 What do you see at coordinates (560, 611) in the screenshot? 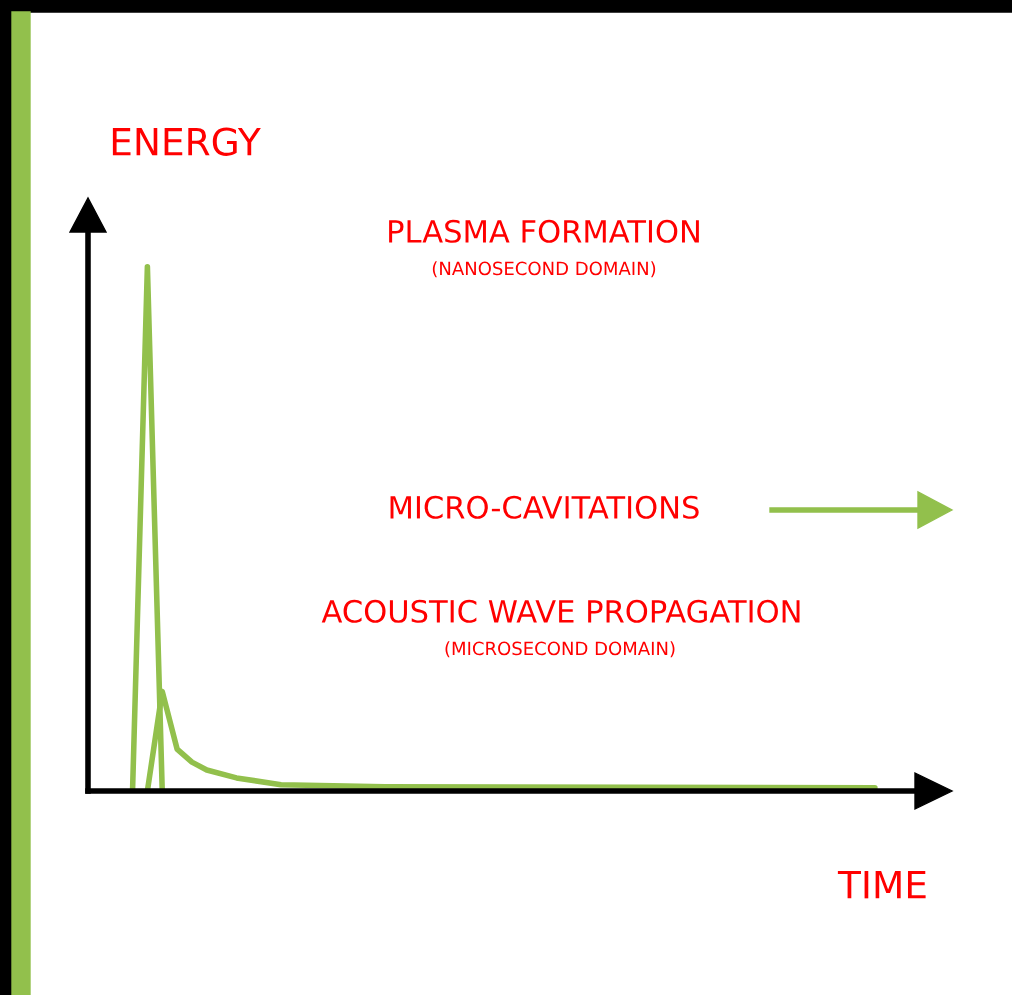
I see `annotation: ACOUSTIC WAVE PROPAGATION` at bounding box center [560, 611].